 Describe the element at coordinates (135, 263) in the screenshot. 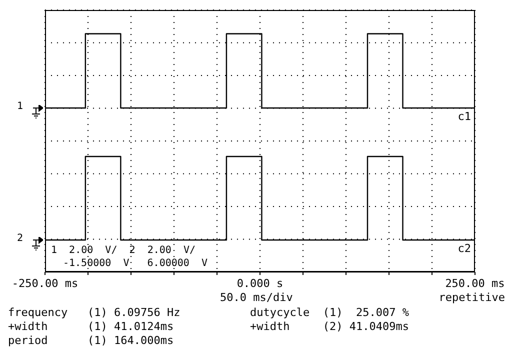

I see `text: -1.50000 V 6.00000 V` at that location.